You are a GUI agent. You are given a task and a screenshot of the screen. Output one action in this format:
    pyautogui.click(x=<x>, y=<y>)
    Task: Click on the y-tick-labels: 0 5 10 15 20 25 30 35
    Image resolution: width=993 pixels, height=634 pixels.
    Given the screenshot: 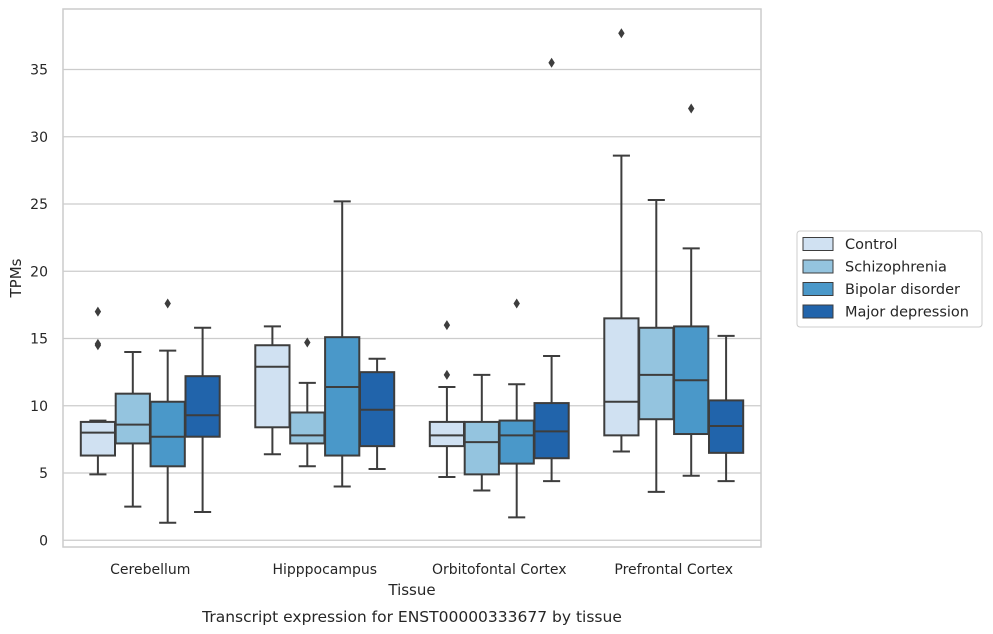 What is the action you would take?
    pyautogui.click(x=39, y=306)
    